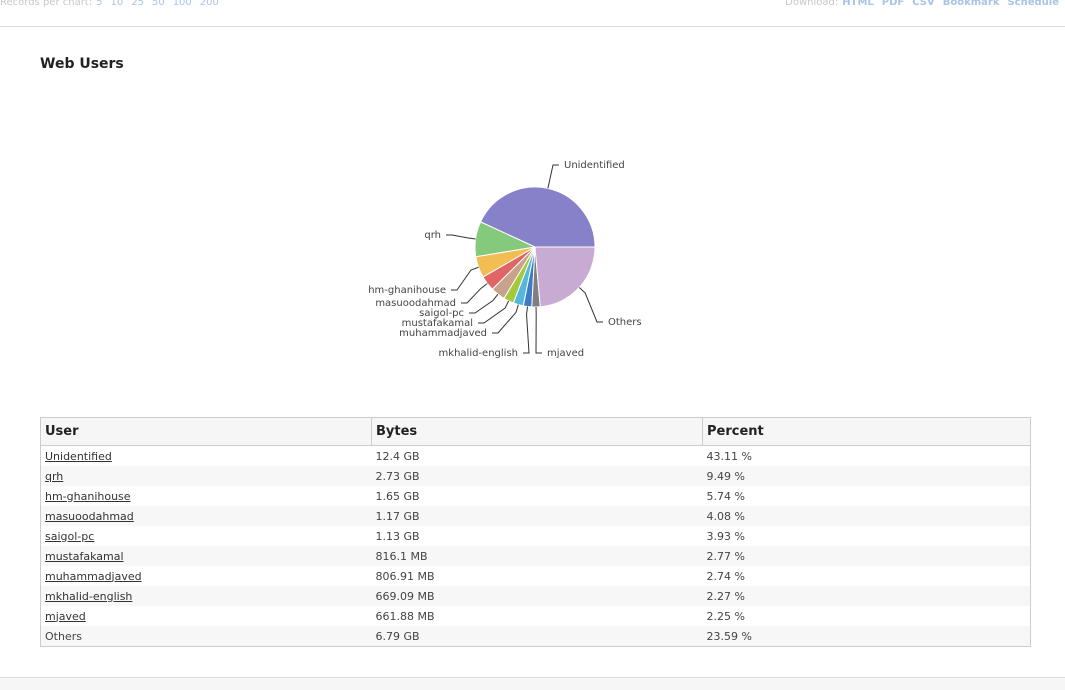 This screenshot has width=1065, height=690. I want to click on table-row: saigol-pc 1.13 GB 3.93 %, so click(536, 536).